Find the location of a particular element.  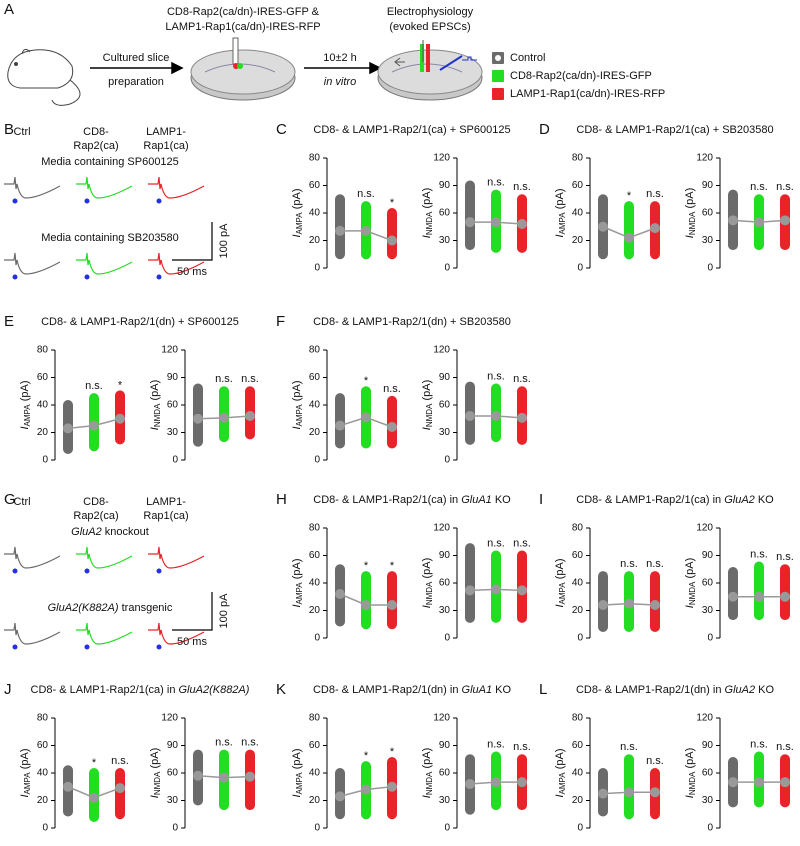

title-text: CD8- & LAMP1-Rap2/1(dn) in is located at coordinates (387, 690).